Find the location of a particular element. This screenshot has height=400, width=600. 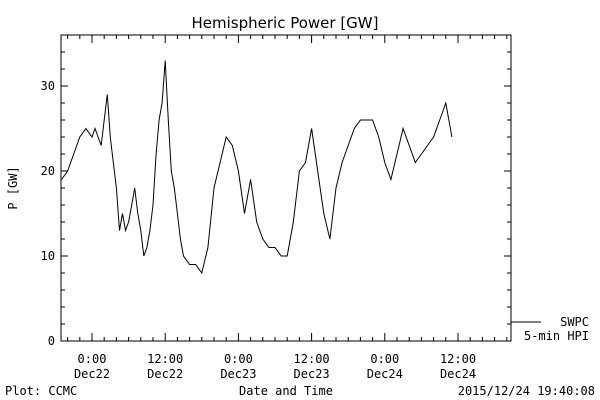

footer-left-credit: Plot: CCMC is located at coordinates (41, 391).